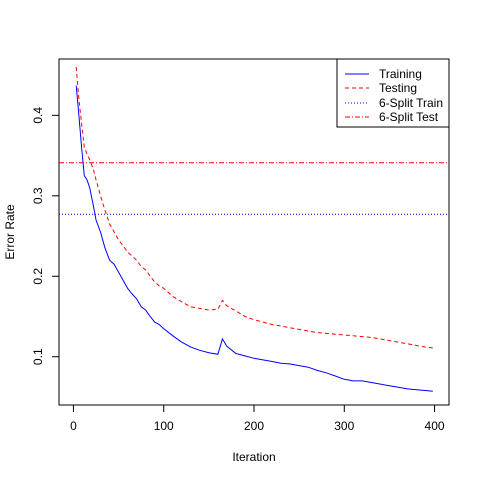 The width and height of the screenshot is (480, 480). I want to click on x-tick-label: 200, so click(254, 426).